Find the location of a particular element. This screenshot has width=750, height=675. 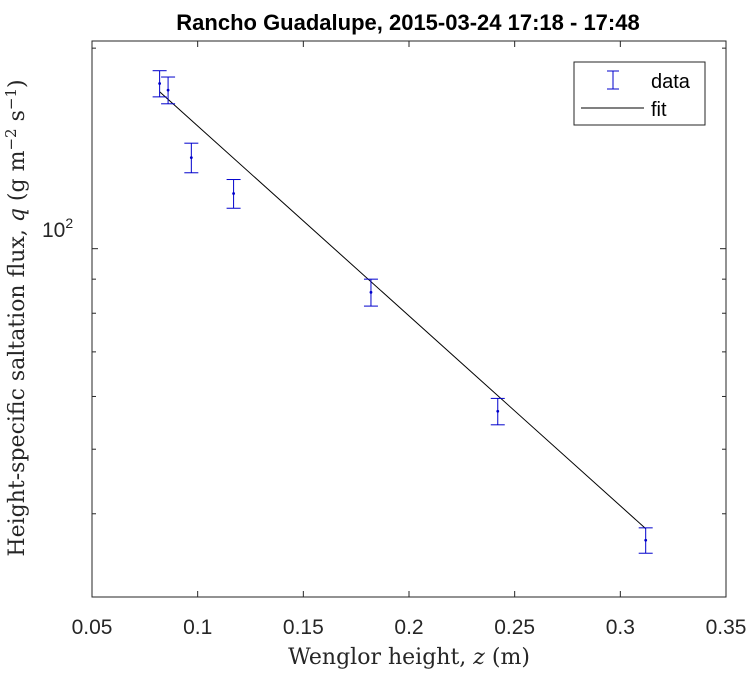

x-axis-label-unit: (m) is located at coordinates (507, 657).